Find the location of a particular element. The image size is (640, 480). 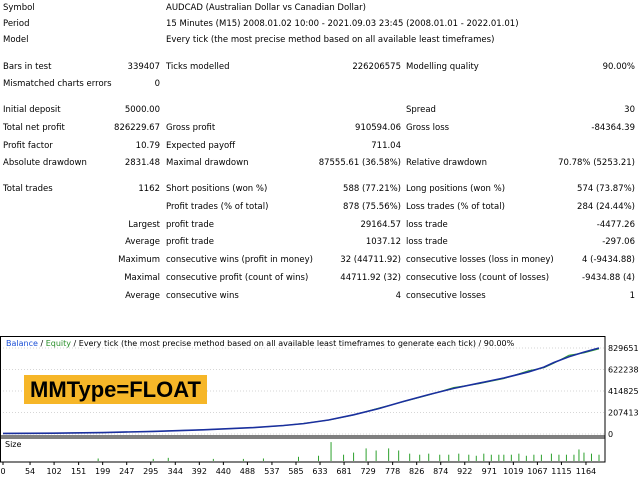

trades-label: Total trades is located at coordinates (28, 189).